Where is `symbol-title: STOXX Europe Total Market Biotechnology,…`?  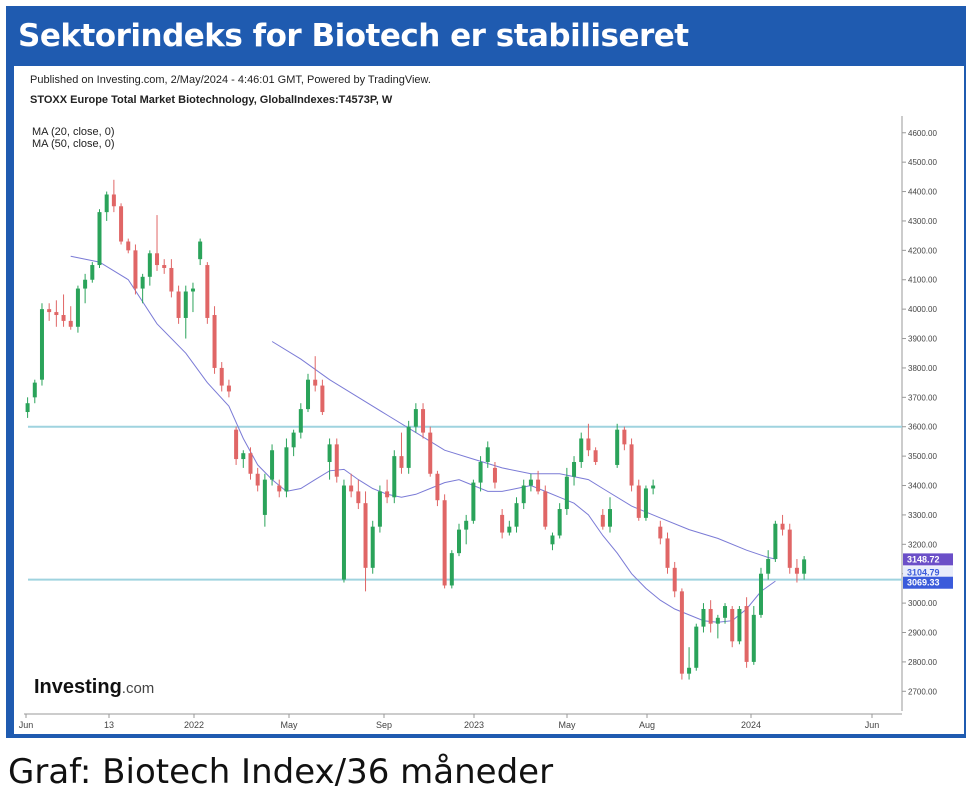 symbol-title: STOXX Europe Total Market Biotechnology,… is located at coordinates (211, 100).